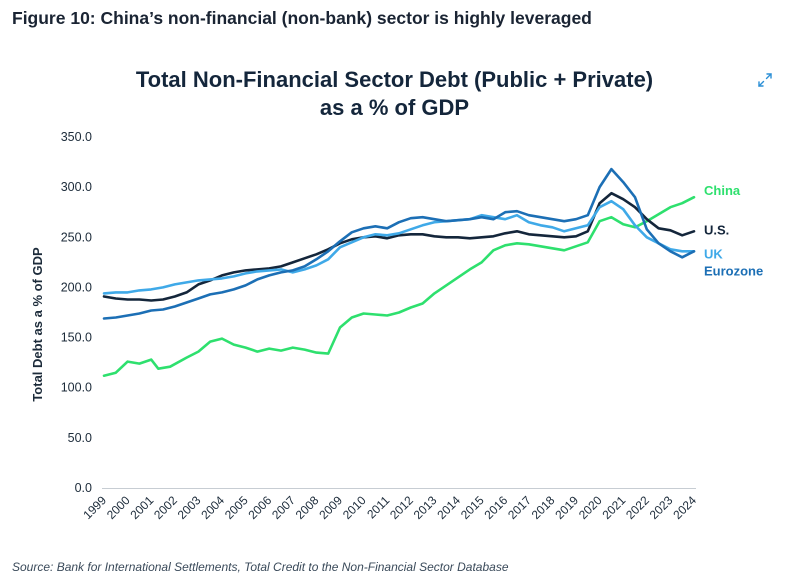  What do you see at coordinates (590, 507) in the screenshot?
I see `x-tick-label: 2020` at bounding box center [590, 507].